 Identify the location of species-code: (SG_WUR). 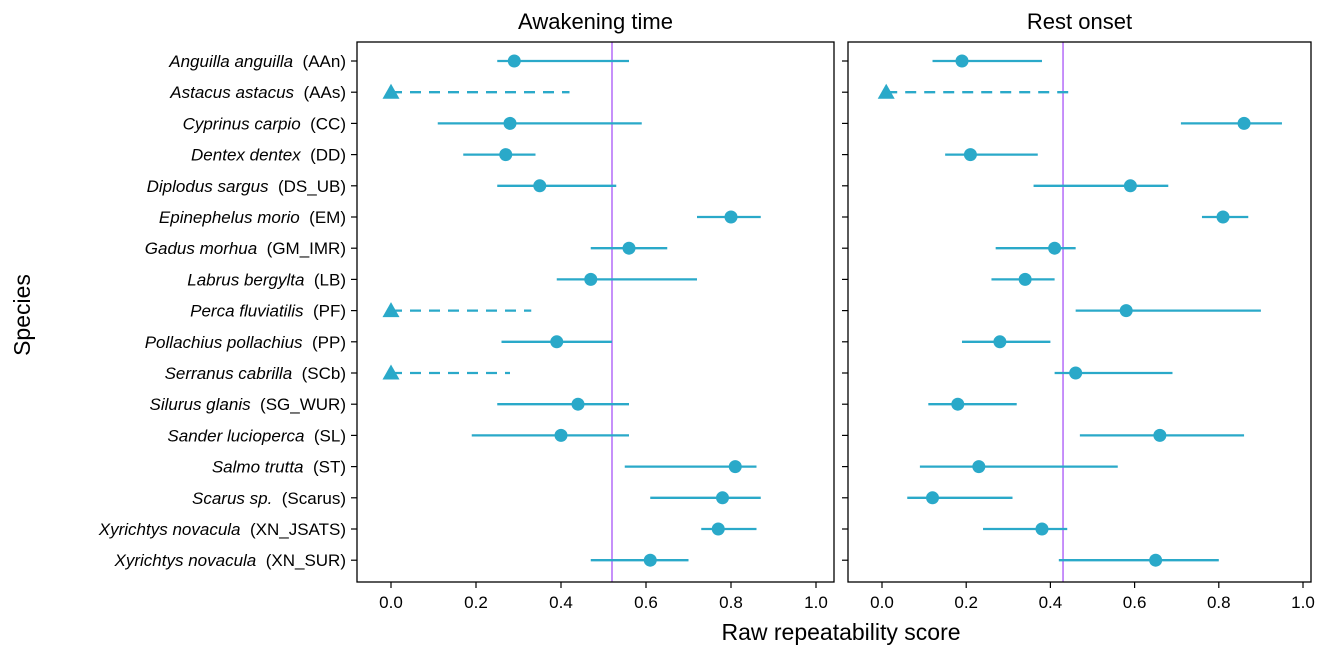
(298, 404).